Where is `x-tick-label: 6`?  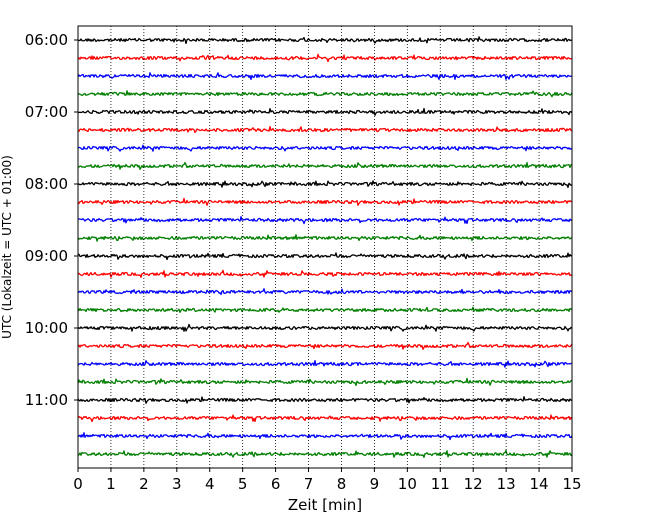 x-tick-label: 6 is located at coordinates (276, 484).